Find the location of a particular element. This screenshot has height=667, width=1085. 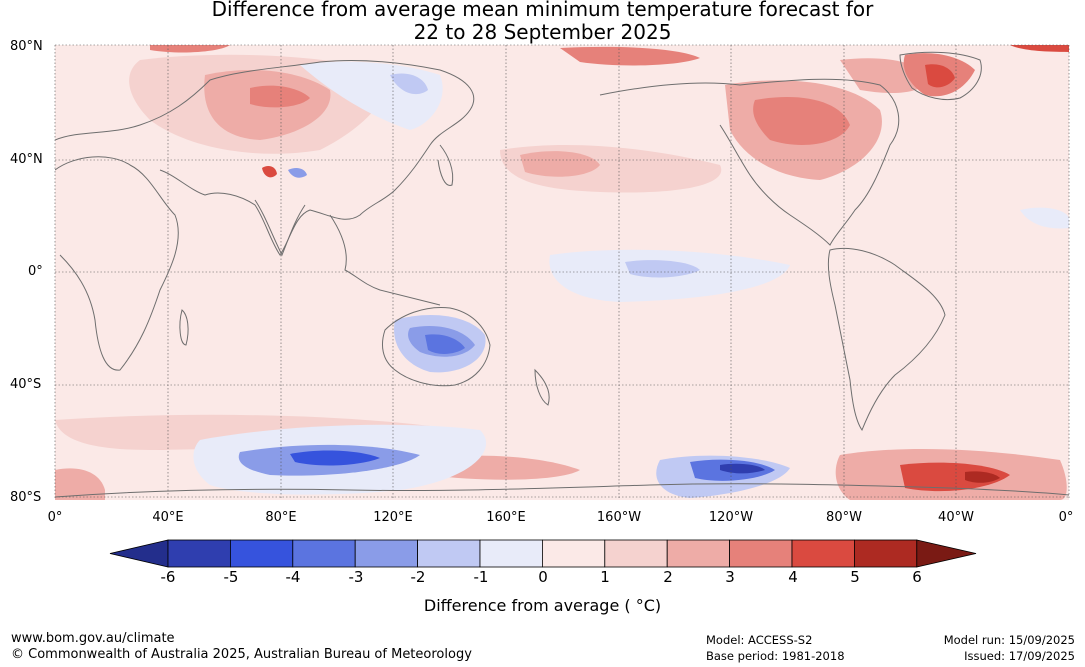

colorbar-extend-high is located at coordinates (946, 553).